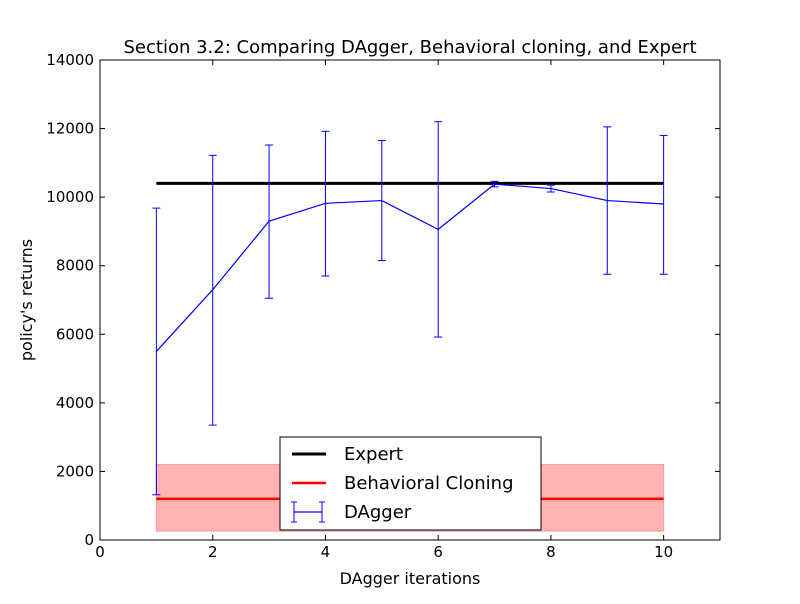  I want to click on x-tick-label: 2, so click(213, 552).